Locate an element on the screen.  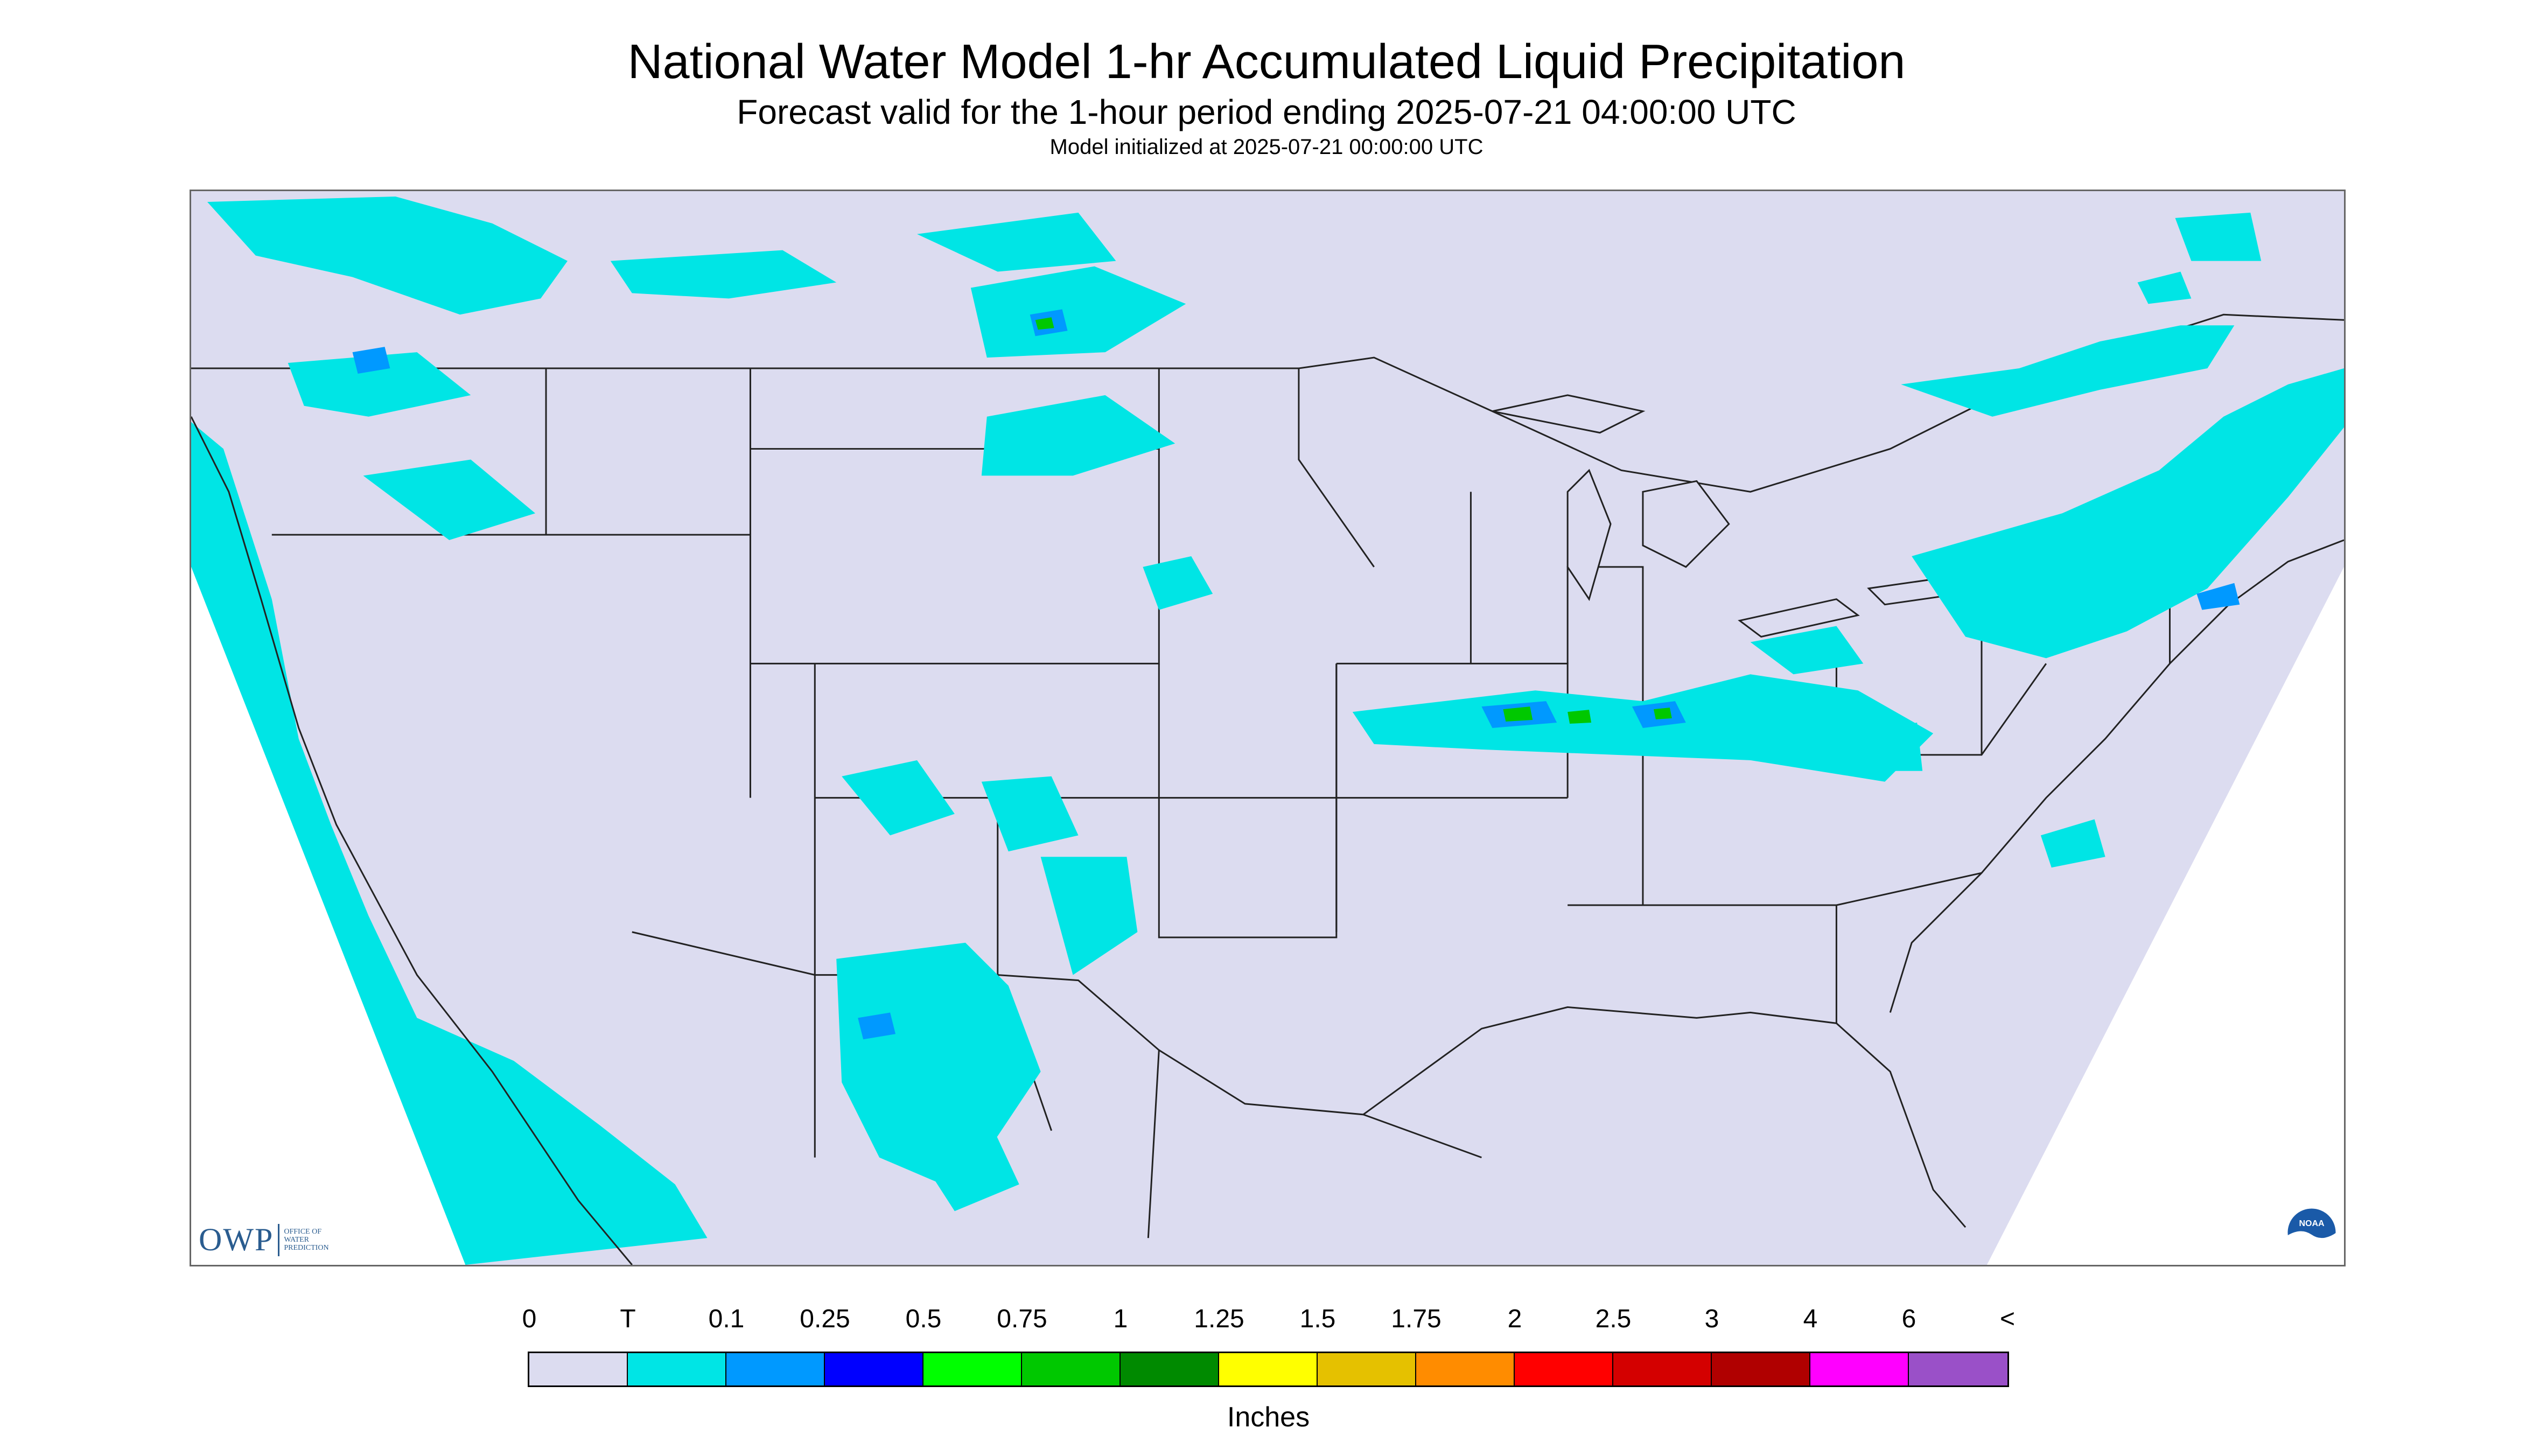
legend-label: T is located at coordinates (628, 1319).